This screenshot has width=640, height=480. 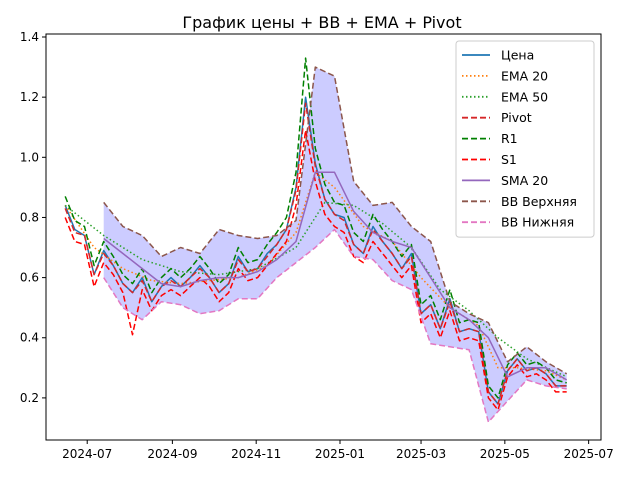 I want to click on y-tick-label: 0.4, so click(x=29, y=338).